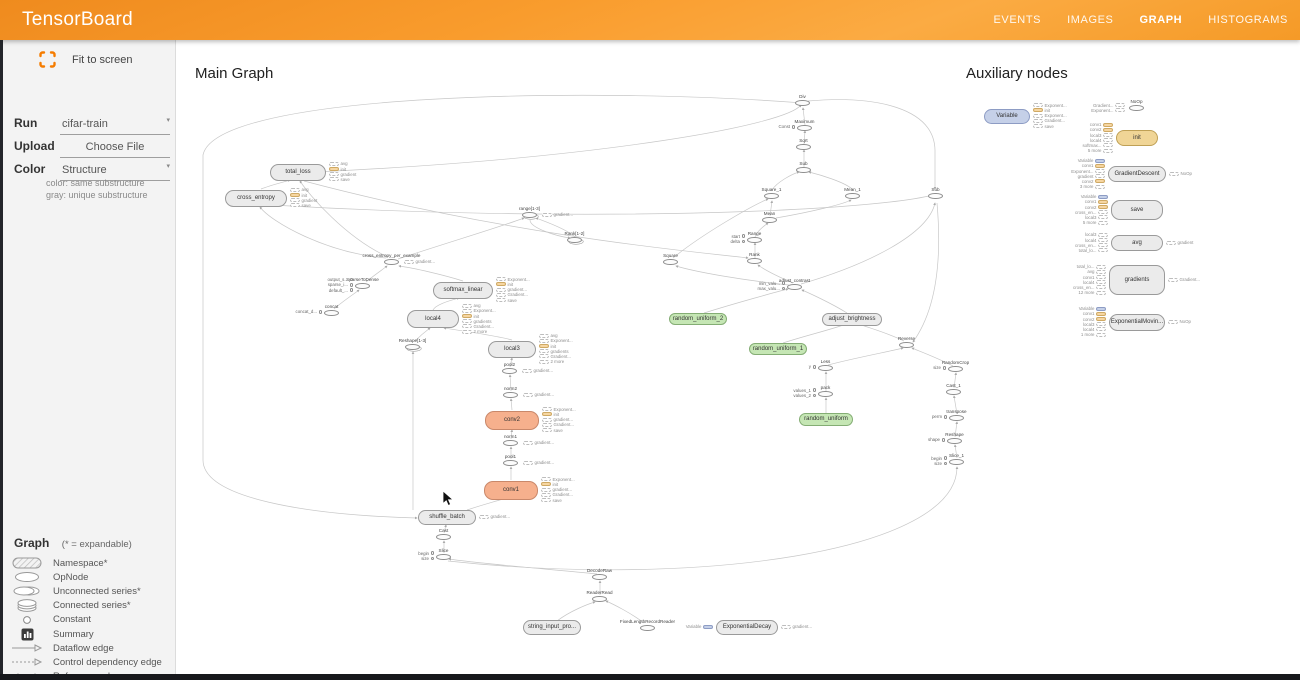 This screenshot has height=680, width=1300. What do you see at coordinates (769, 217) in the screenshot?
I see `op-node-mean: Mean` at bounding box center [769, 217].